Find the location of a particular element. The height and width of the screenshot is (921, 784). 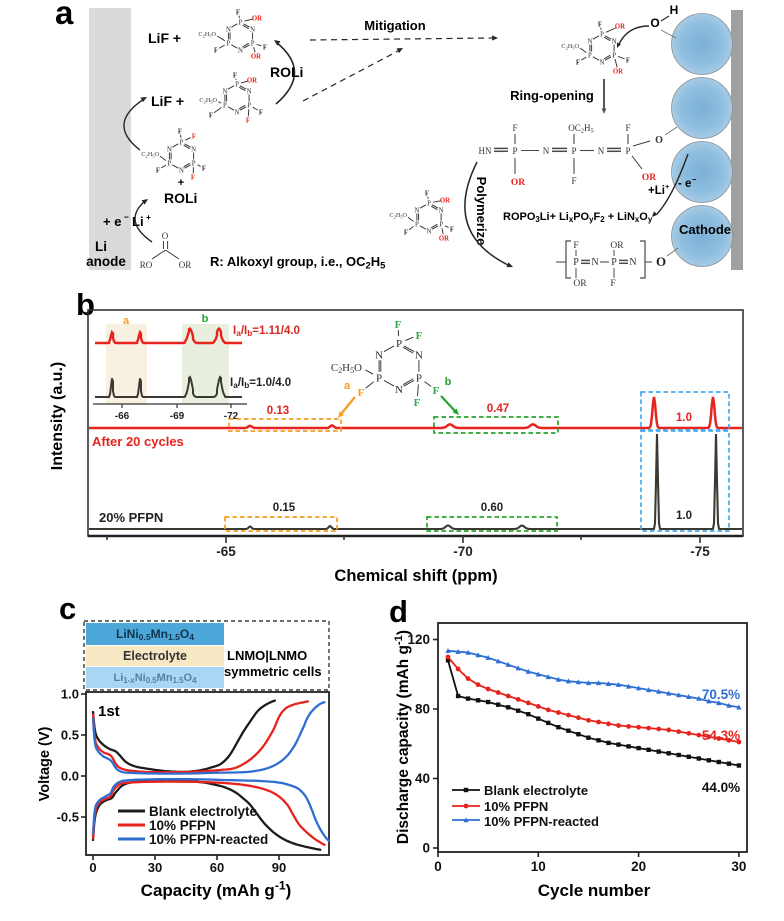

svg-text: Discharge capacity (mAh g-1) is located at coordinates (402, 737).